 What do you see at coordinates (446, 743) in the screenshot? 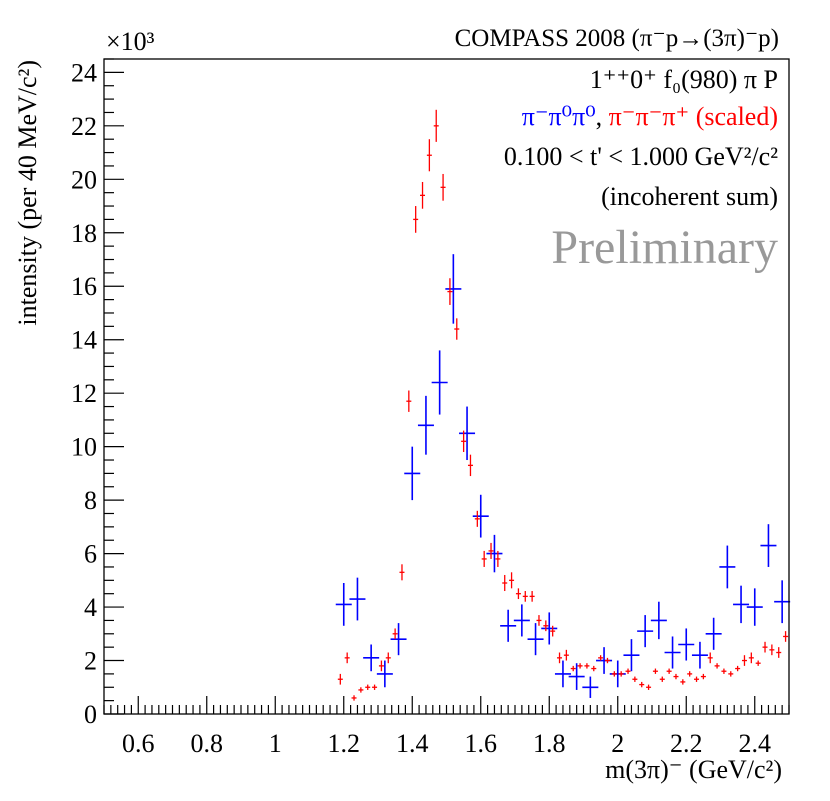
I see `x-tick-labels: 0.6 0.8 1 1.2 1.4 1.6 1.8 2 2.2 2.4` at bounding box center [446, 743].